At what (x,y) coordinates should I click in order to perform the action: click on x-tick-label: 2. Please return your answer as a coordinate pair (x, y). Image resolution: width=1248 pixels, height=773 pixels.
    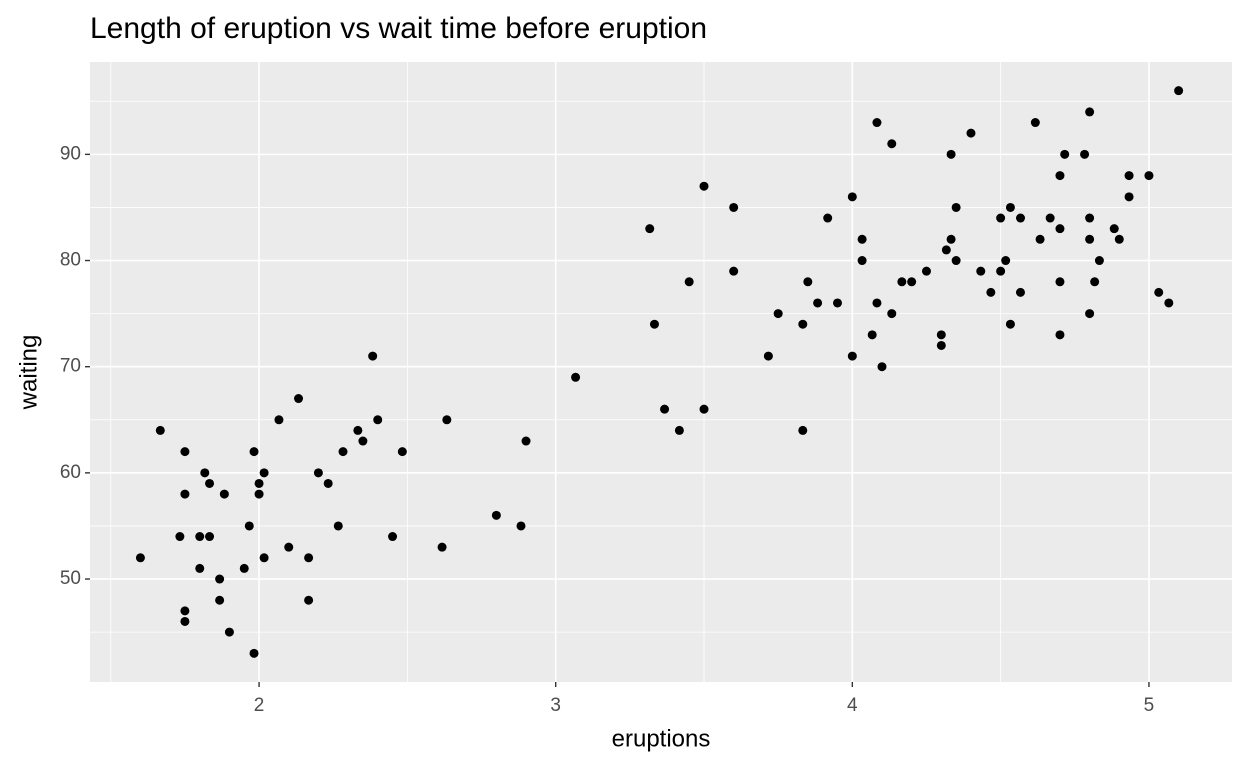
    Looking at the image, I should click on (259, 705).